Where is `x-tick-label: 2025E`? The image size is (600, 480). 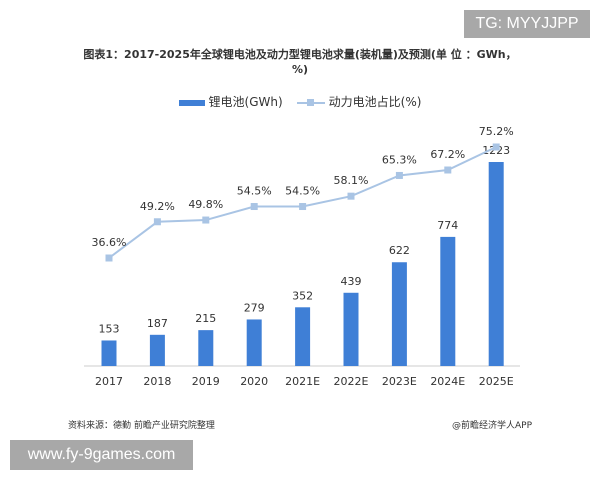 x-tick-label: 2025E is located at coordinates (496, 381).